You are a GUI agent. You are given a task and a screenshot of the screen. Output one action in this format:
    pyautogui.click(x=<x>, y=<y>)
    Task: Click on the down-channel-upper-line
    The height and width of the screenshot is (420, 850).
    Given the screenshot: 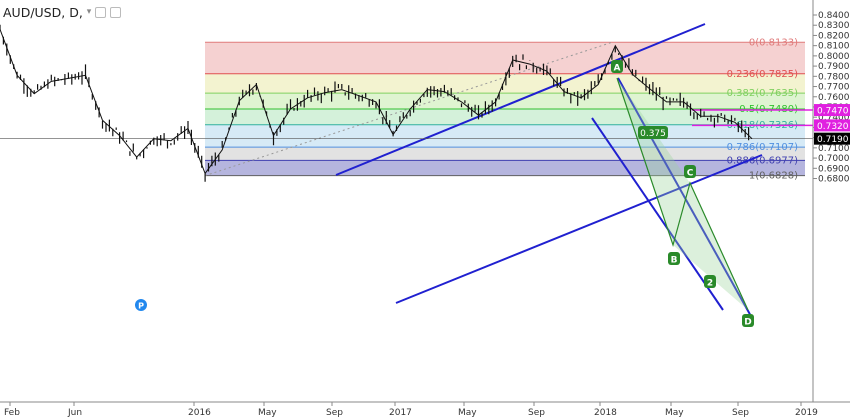 What is the action you would take?
    pyautogui.click(x=685, y=198)
    